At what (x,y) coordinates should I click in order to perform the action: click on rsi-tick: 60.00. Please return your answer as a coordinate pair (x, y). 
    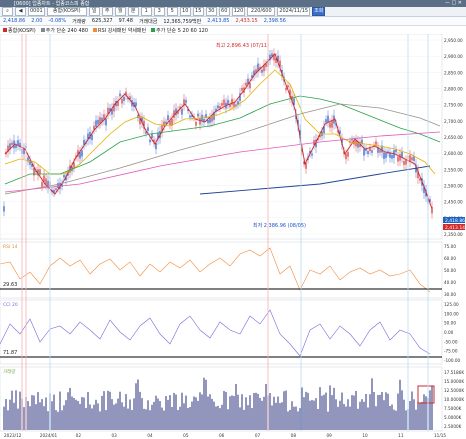
    Looking at the image, I should click on (450, 258).